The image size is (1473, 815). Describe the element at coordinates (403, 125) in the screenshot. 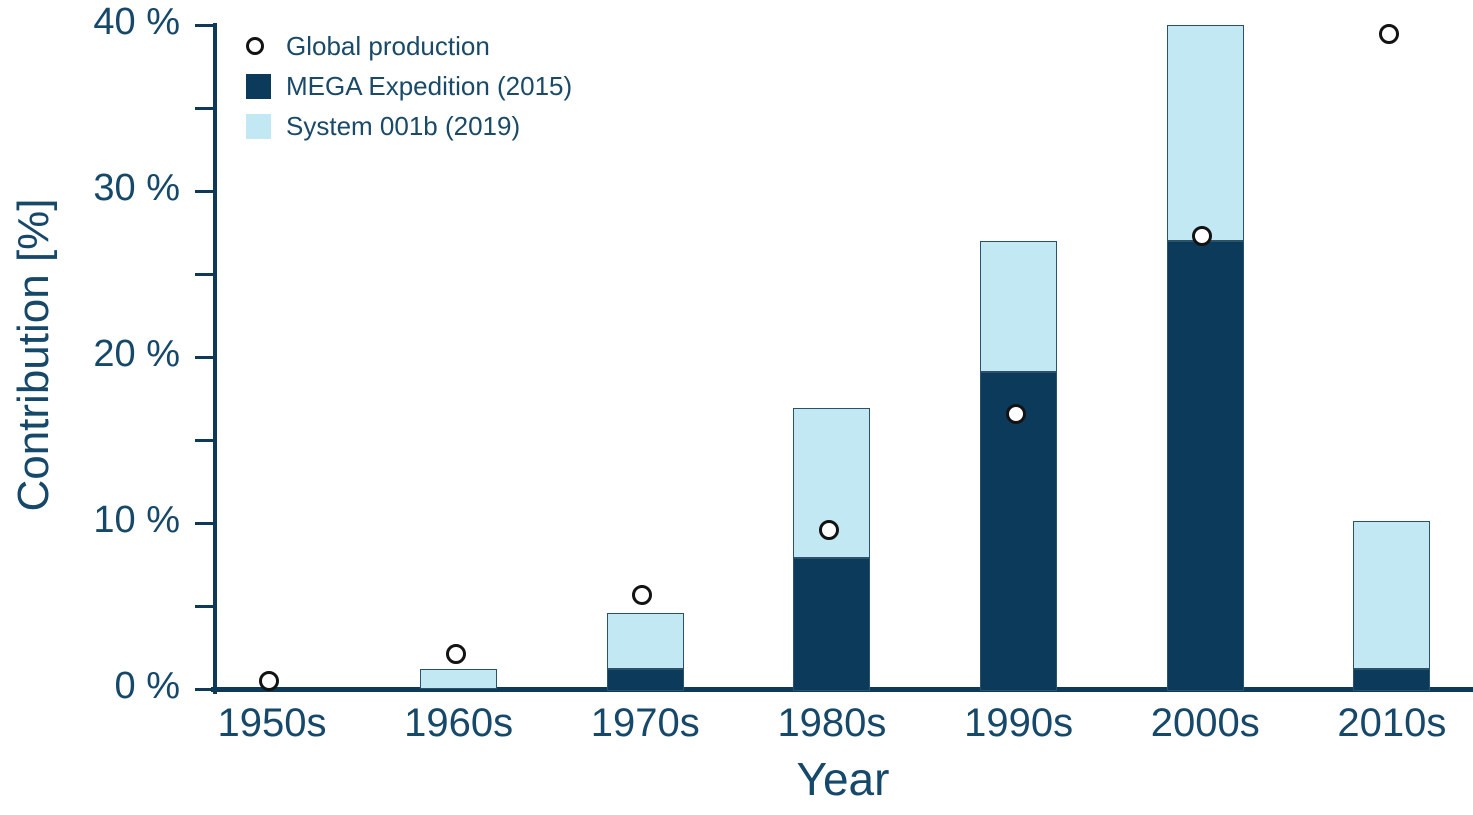

I see `legend-label: System 001b (2019)` at that location.